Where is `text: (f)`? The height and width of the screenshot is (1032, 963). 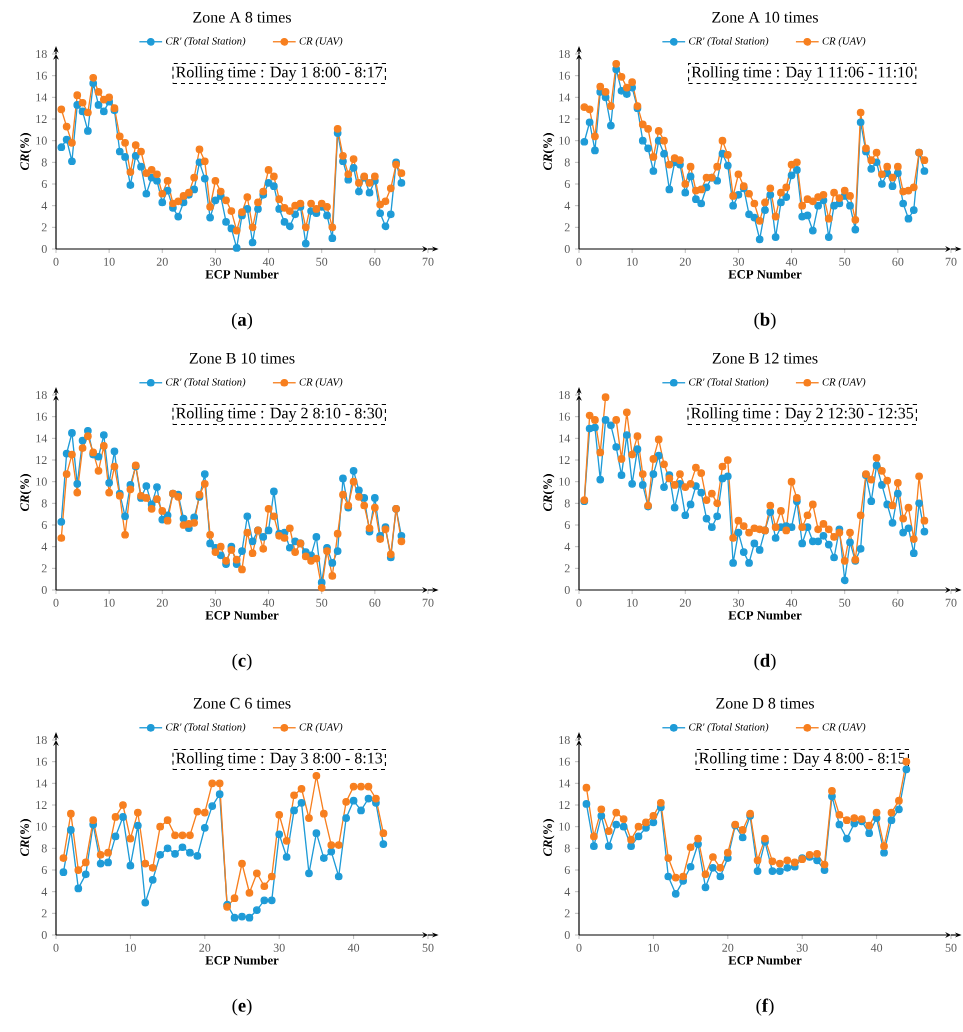 text: (f) is located at coordinates (765, 1007).